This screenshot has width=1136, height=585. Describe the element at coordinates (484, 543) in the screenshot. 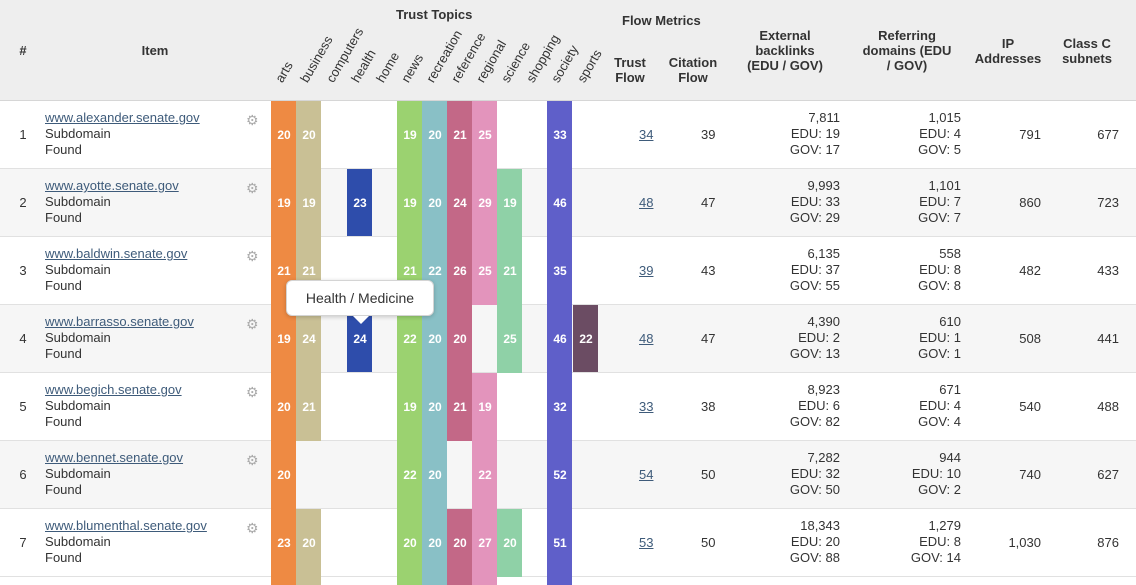

I see `topic-bar-regional: 27` at that location.